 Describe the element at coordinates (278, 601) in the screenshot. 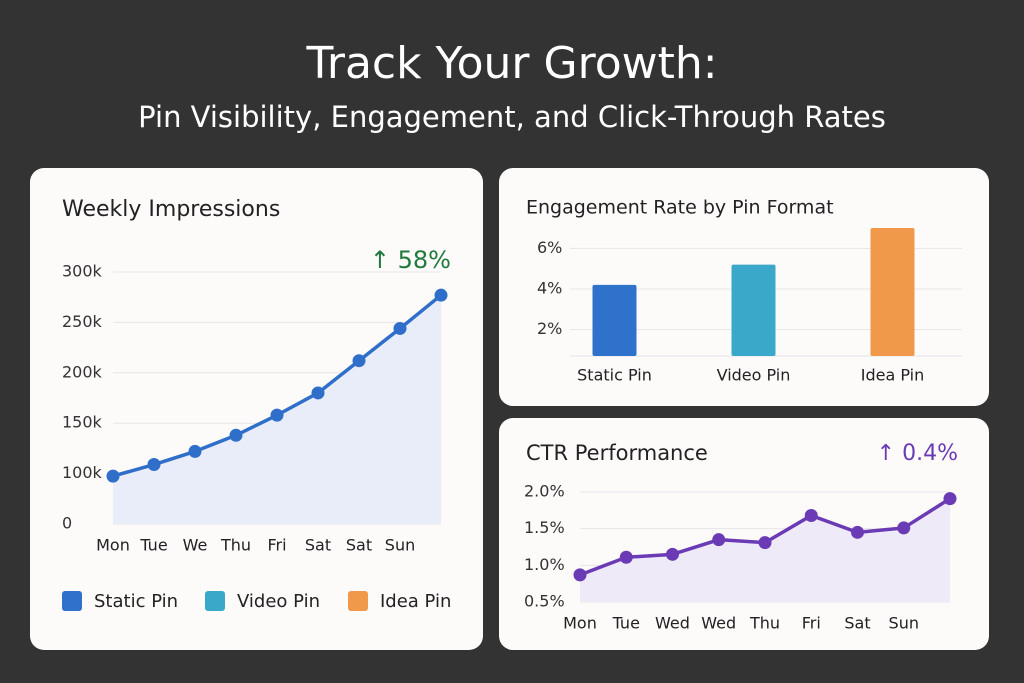

I see `legend-label: Video Pin` at that location.